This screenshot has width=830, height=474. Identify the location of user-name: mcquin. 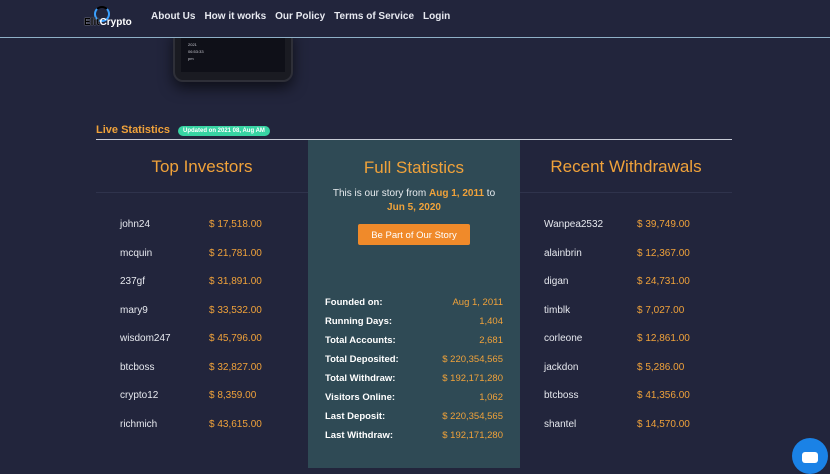
(136, 253).